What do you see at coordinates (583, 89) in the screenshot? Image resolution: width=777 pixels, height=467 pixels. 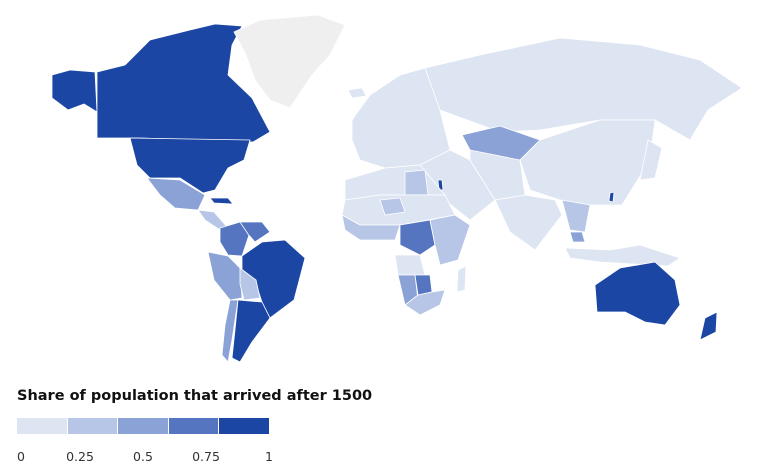 I see `region-russia` at bounding box center [583, 89].